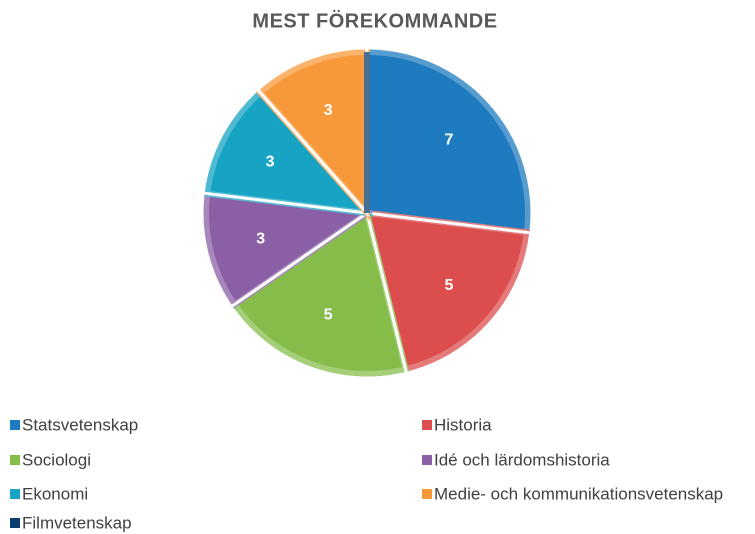 This screenshot has height=534, width=755. I want to click on data-label: 7, so click(448, 140).